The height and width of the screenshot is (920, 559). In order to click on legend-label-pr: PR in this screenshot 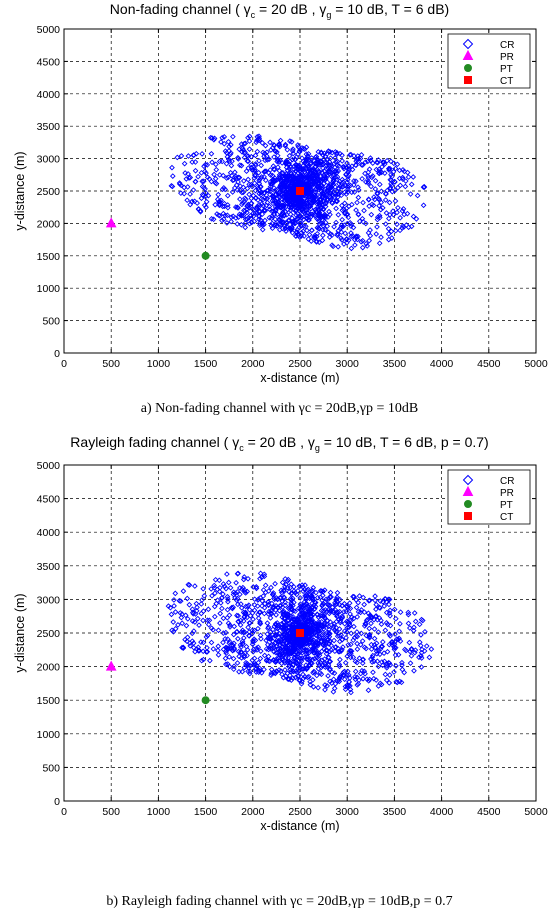, I will do `click(507, 493)`.